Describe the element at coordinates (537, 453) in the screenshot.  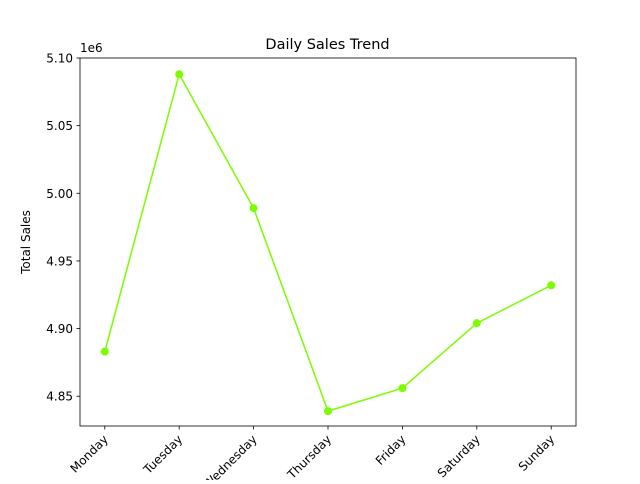
I see `x-tick-label: Sunday` at that location.